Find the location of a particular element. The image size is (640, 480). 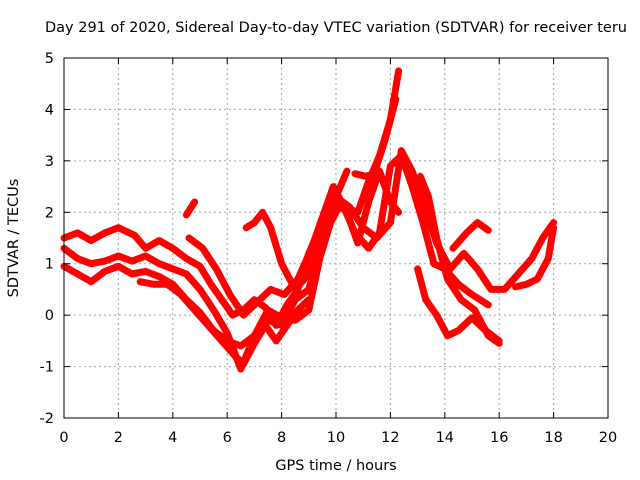

x-tick-label: 20 is located at coordinates (608, 438).